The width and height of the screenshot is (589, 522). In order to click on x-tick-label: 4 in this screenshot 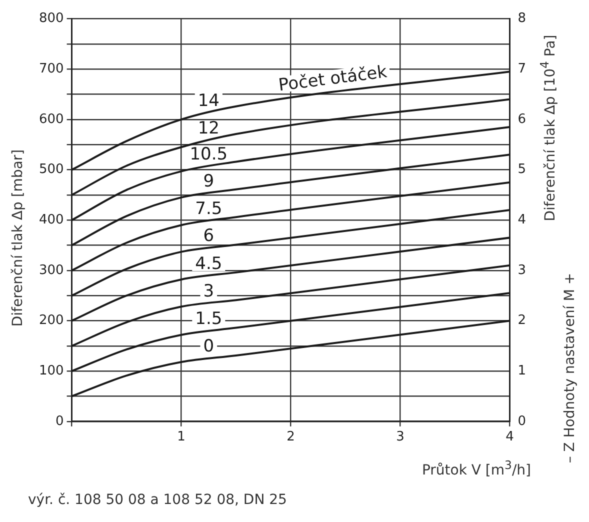, I will do `click(510, 437)`.